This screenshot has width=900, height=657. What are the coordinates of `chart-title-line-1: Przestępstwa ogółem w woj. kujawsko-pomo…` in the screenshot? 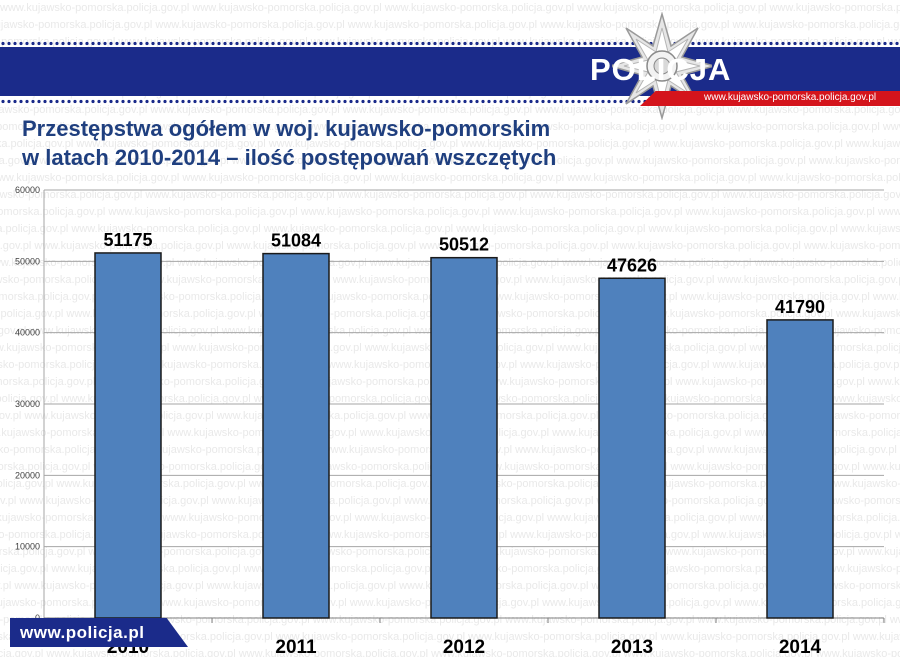 It's located at (286, 128).